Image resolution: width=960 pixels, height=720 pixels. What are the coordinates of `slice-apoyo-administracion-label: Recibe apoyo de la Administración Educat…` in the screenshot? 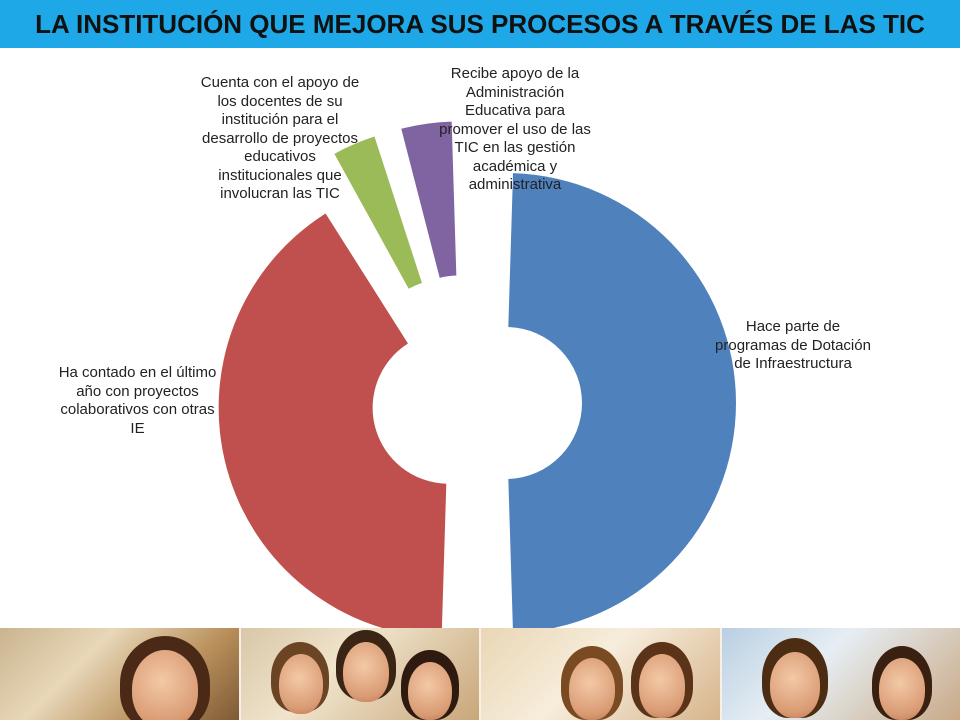 It's located at (515, 129).